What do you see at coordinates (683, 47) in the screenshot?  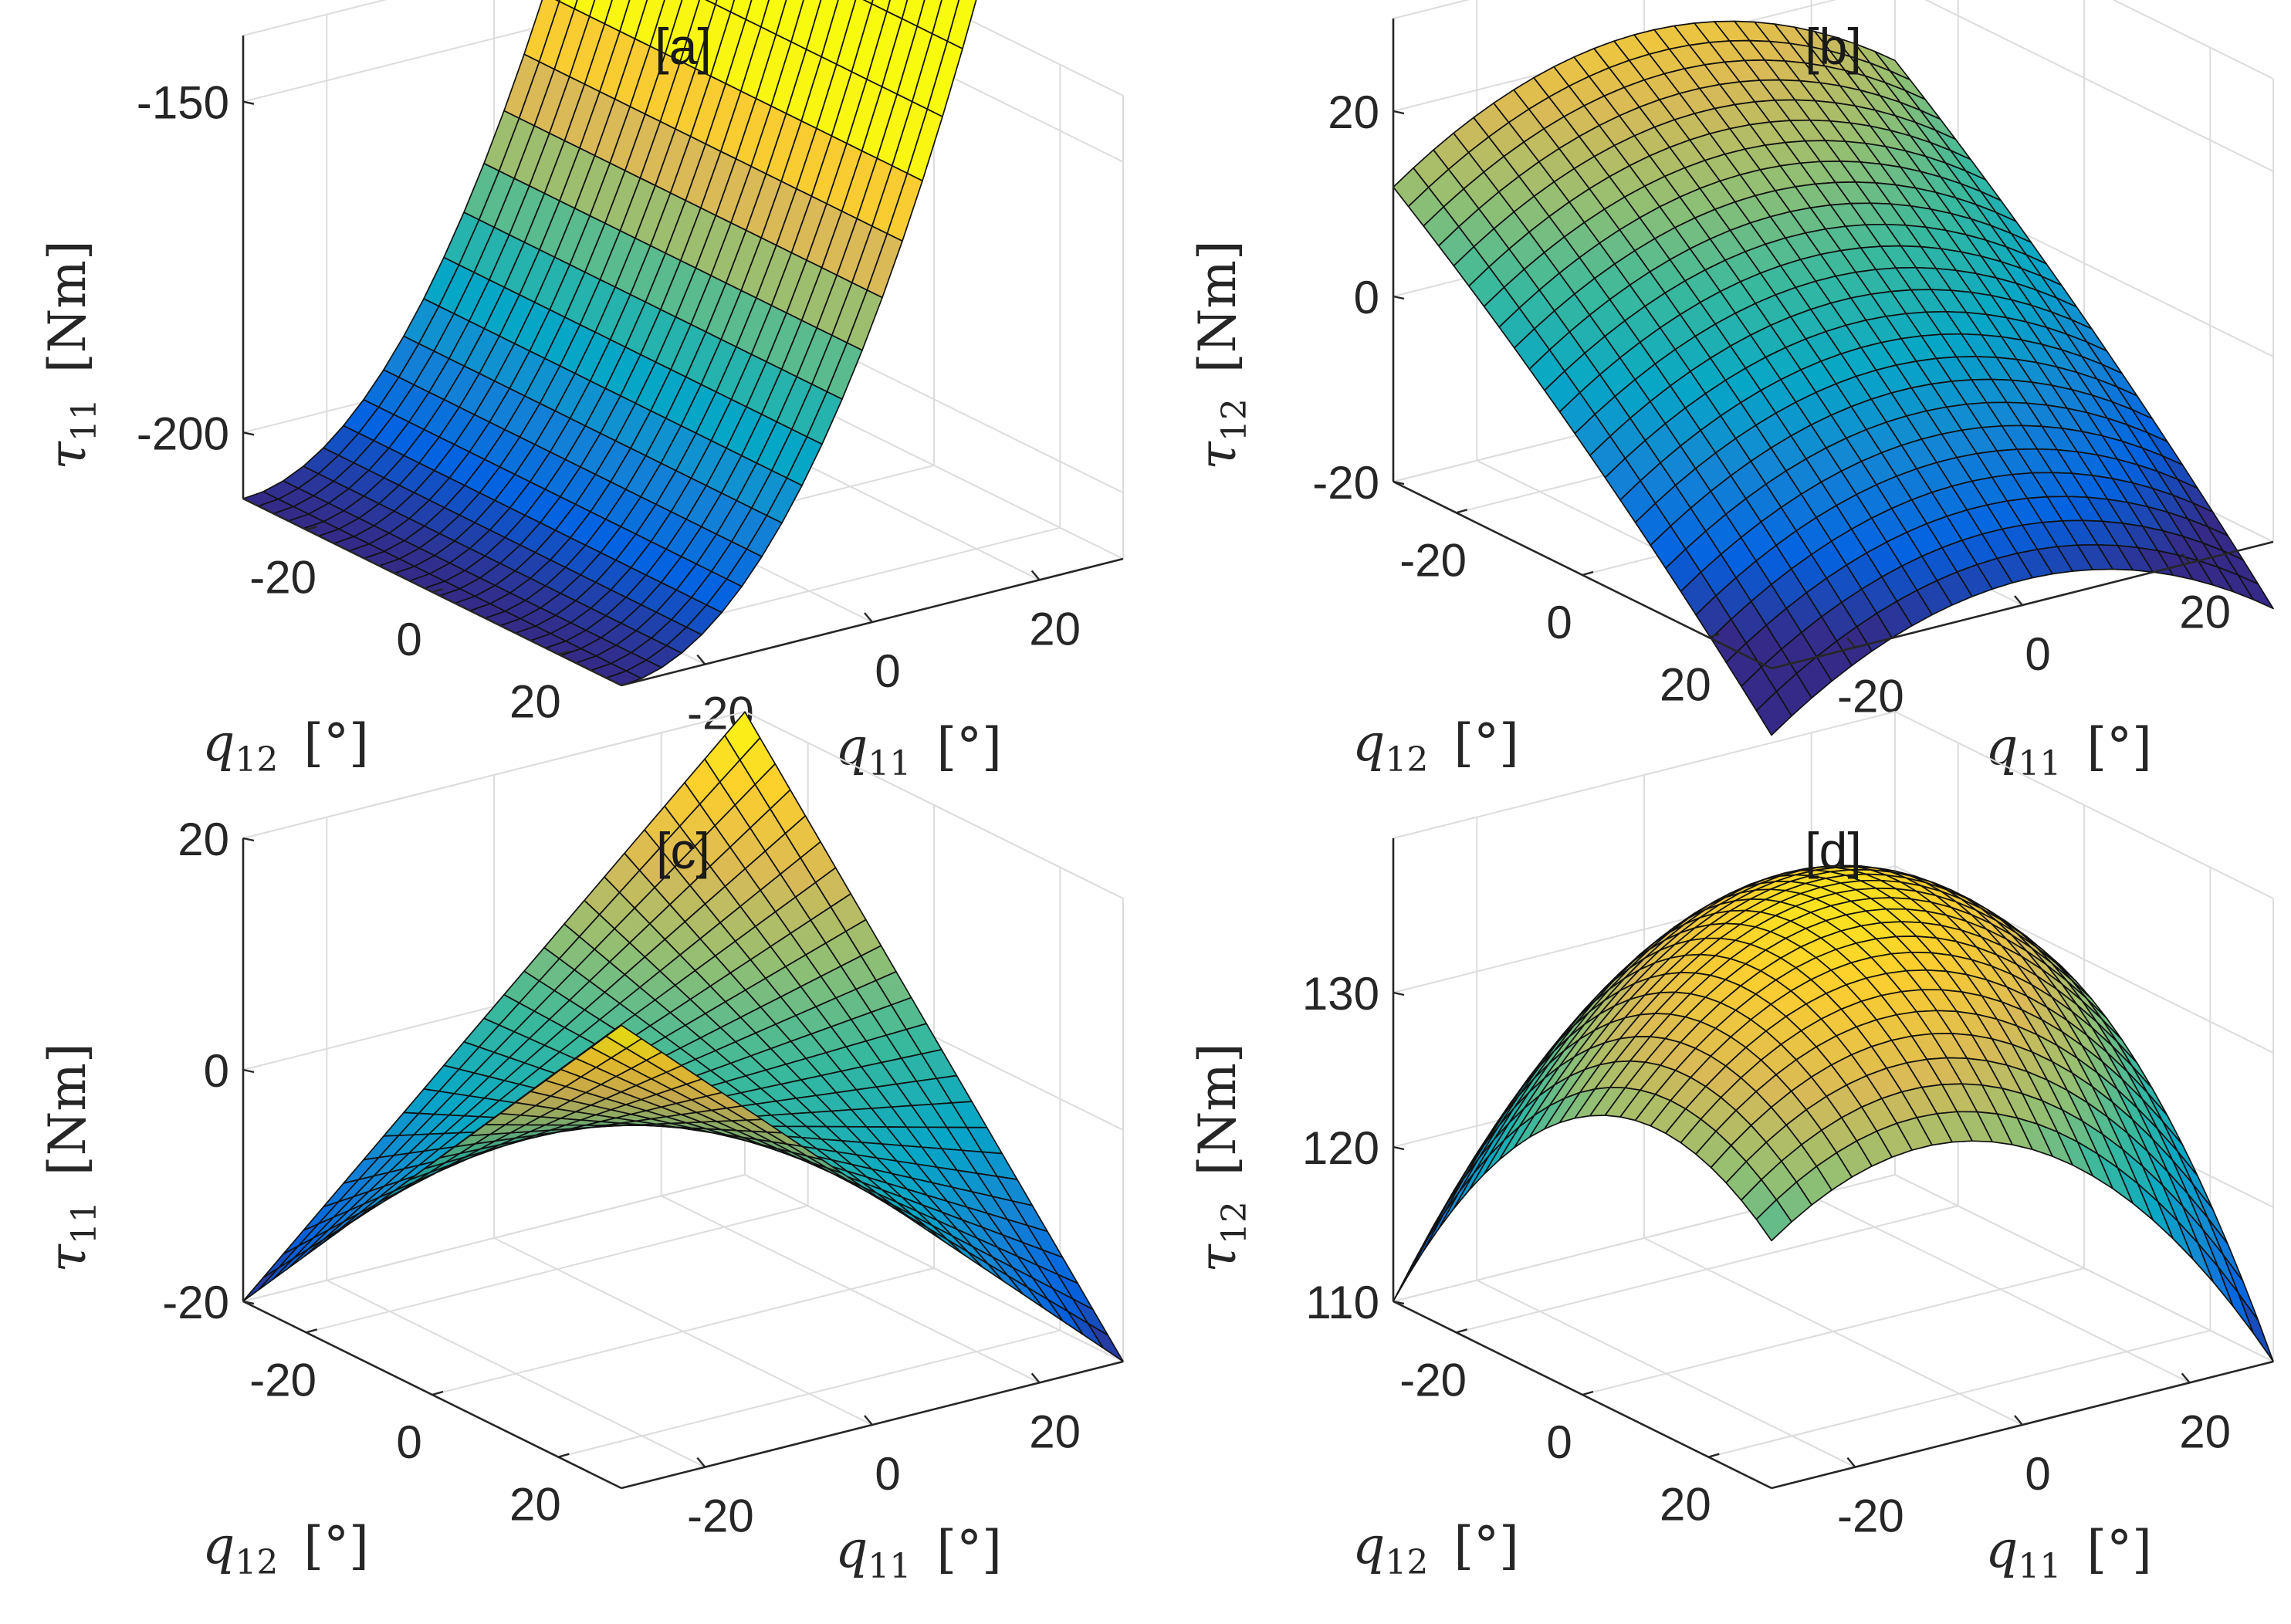 I see `panel-title: [a]` at bounding box center [683, 47].